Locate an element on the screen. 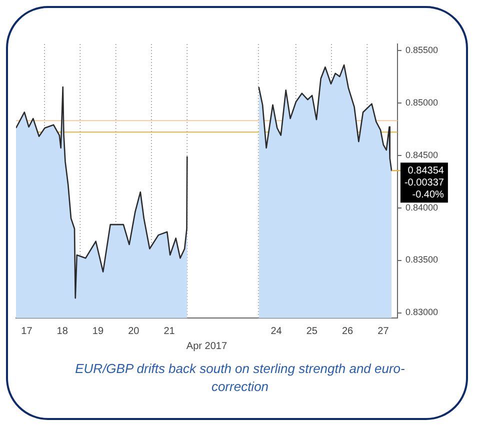  x-tick-label: 27 is located at coordinates (384, 331).